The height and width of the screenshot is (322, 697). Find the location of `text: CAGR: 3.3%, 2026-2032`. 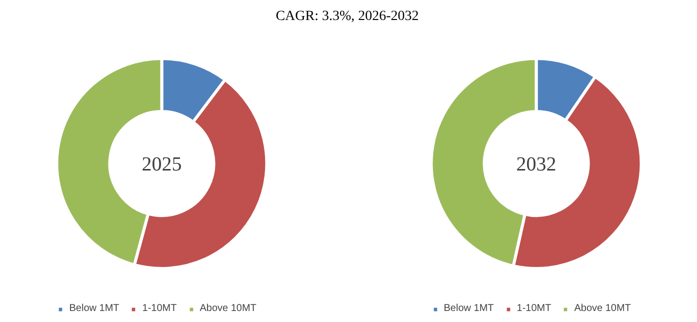

text: CAGR: 3.3%, 2026-2032 is located at coordinates (347, 16).